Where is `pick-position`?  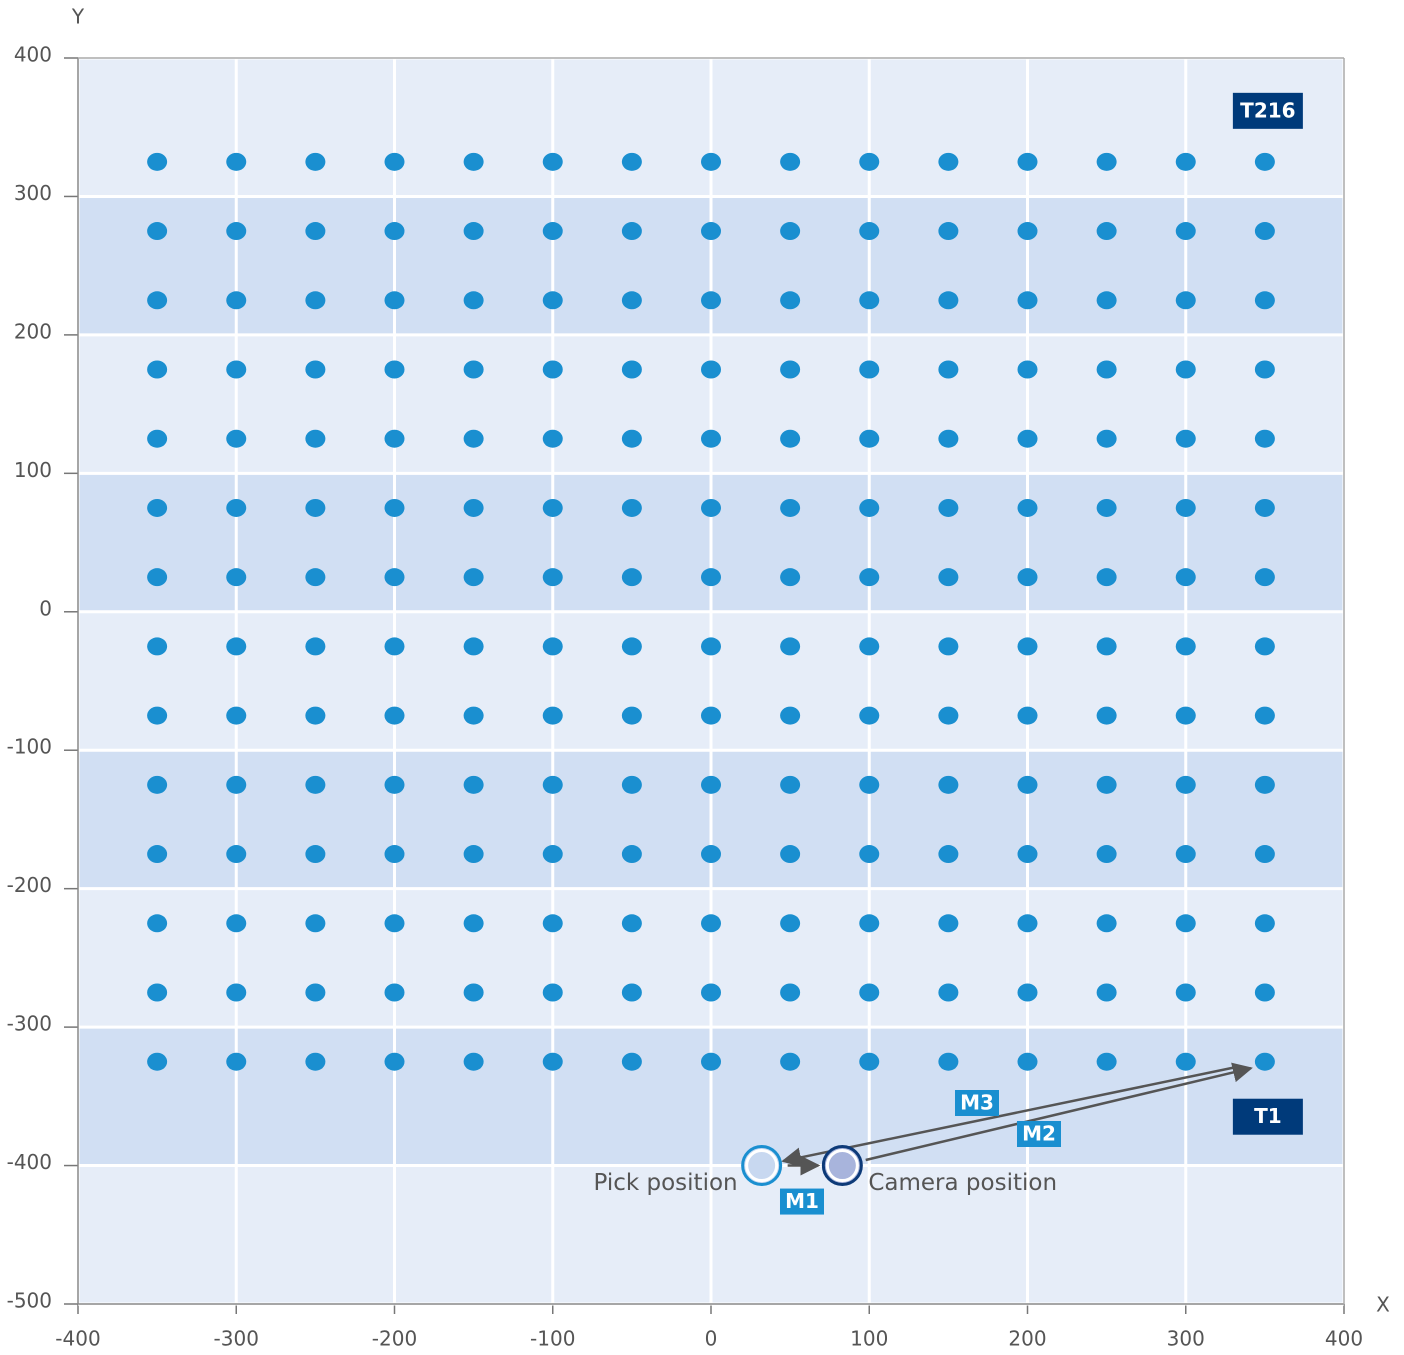 pick-position is located at coordinates (762, 1166).